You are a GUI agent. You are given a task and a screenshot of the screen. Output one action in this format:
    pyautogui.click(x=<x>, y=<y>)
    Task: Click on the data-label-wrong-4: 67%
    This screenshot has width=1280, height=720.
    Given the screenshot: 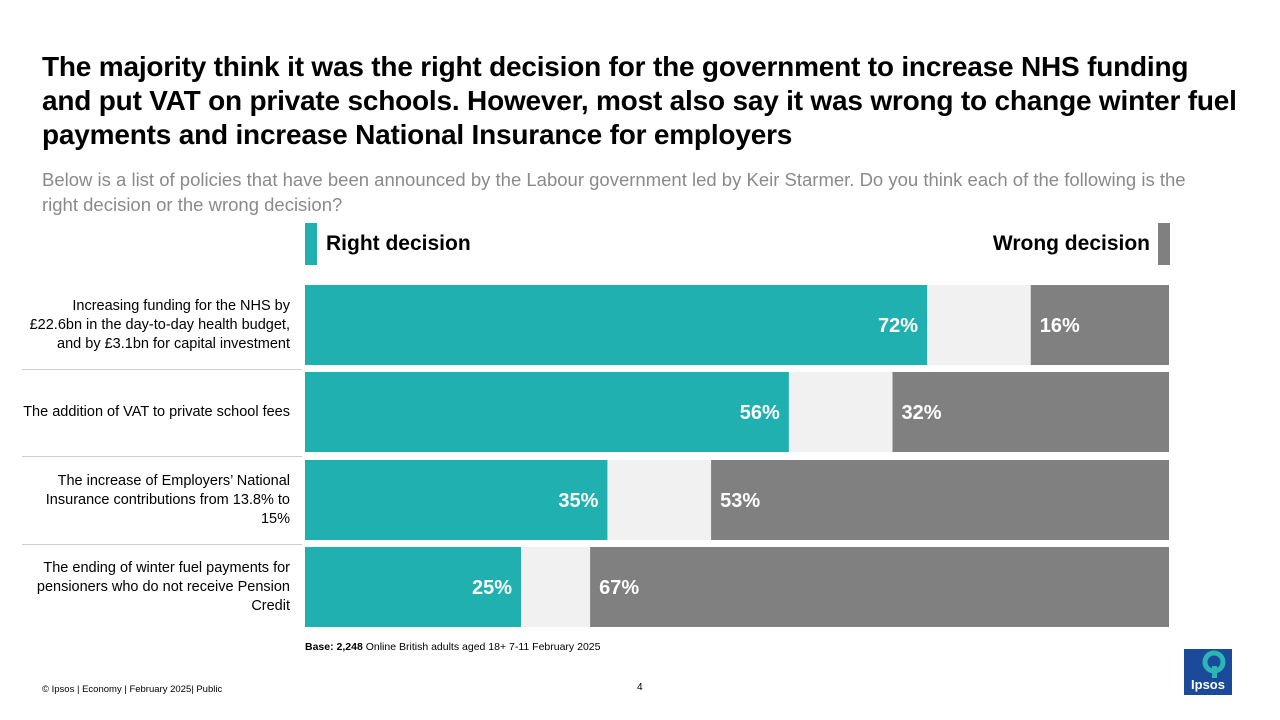 What is the action you would take?
    pyautogui.click(x=619, y=588)
    